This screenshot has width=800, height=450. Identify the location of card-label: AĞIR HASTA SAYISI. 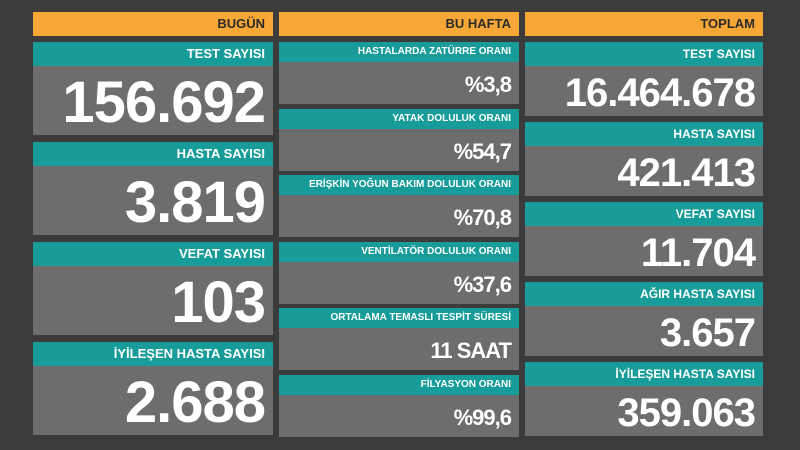
(644, 294).